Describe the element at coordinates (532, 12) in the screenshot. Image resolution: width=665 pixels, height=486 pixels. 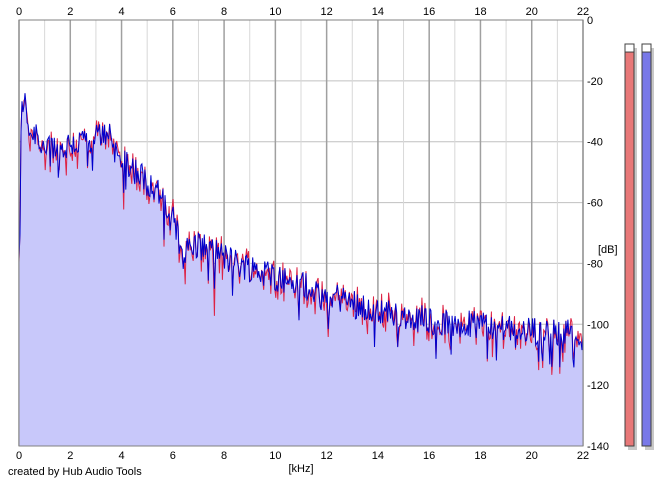
I see `x-tick-label-top: 20` at that location.